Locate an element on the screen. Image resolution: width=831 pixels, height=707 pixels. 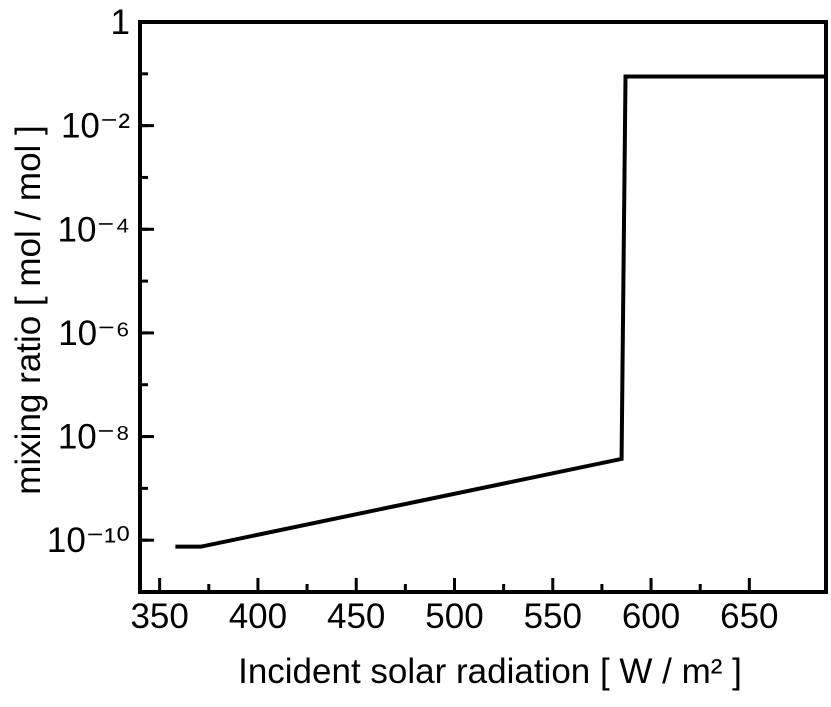
y-tick-label: 10⁻¹⁰ is located at coordinates (88, 540).